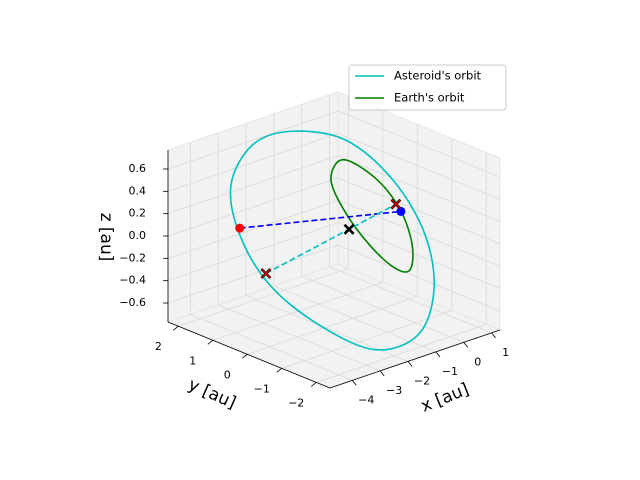  Describe the element at coordinates (106, 237) in the screenshot. I see `z-axis-label: z [au]` at that location.